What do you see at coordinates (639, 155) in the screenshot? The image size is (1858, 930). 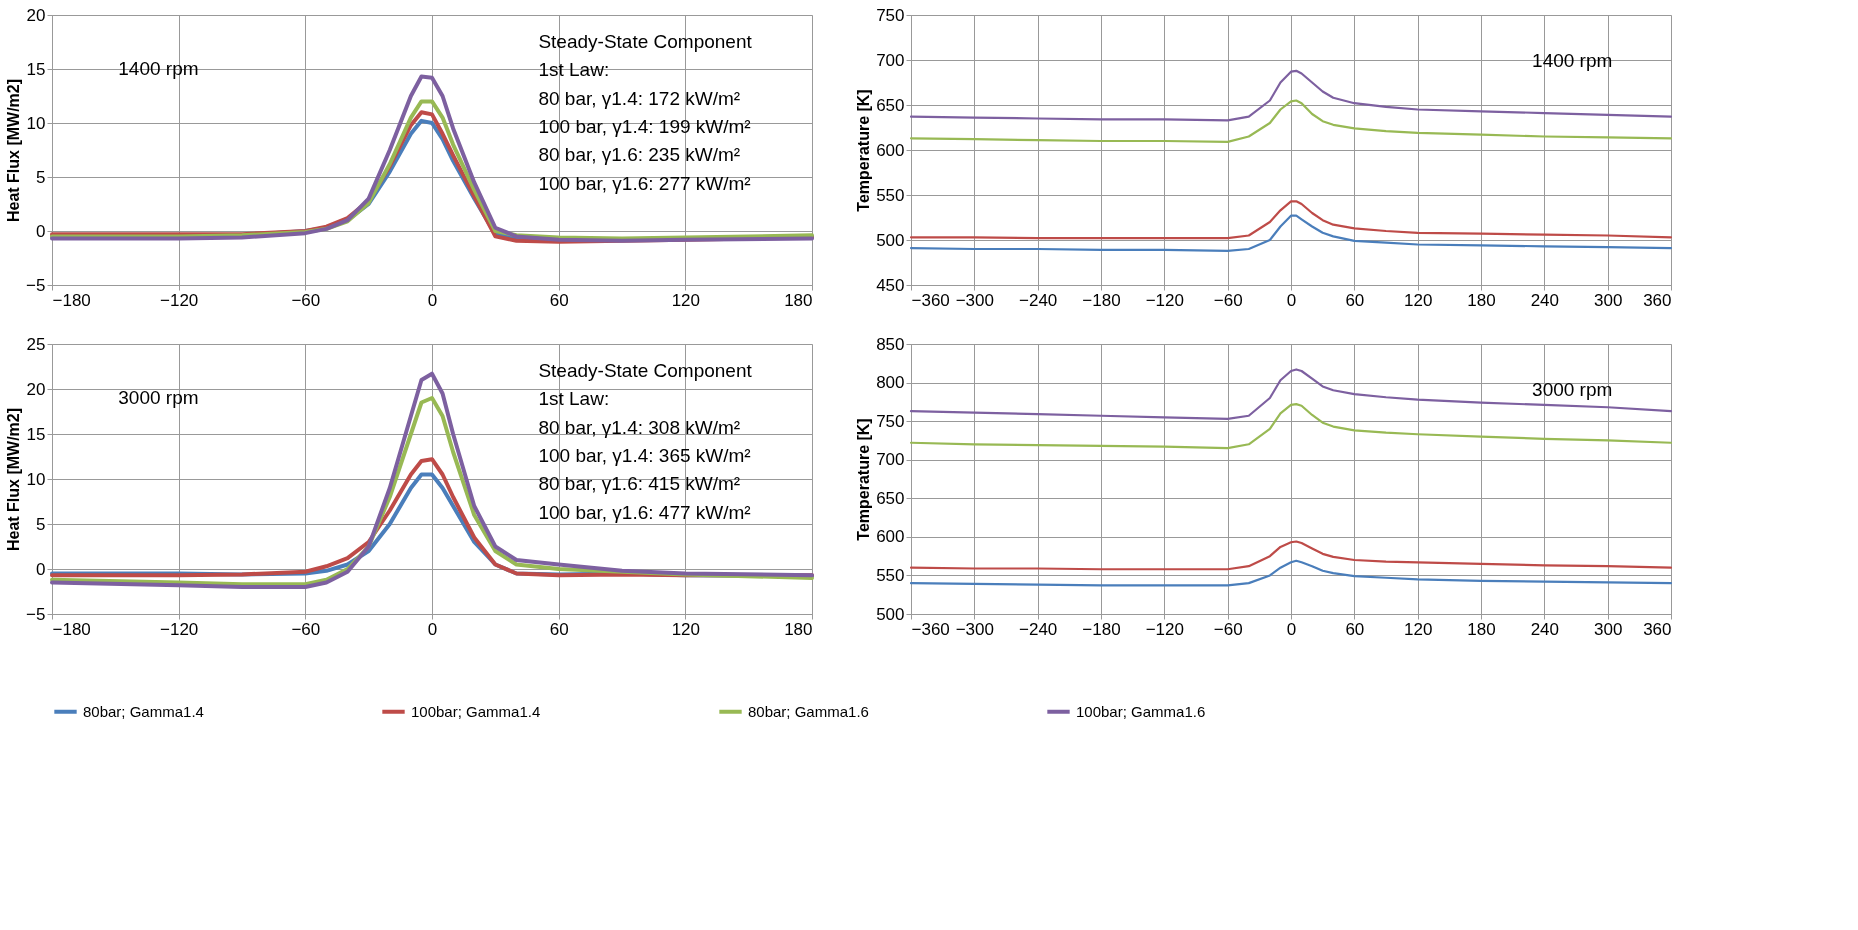 I see `annotation: 80 bar, γ1.6: 235 kW/m²` at bounding box center [639, 155].